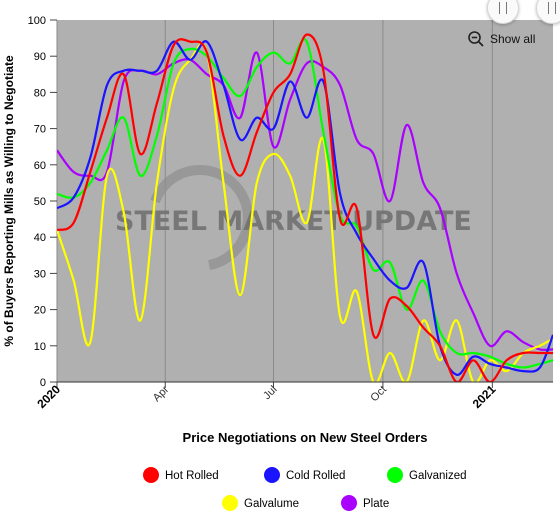 This screenshot has height=512, width=560. I want to click on x-tick-label: Oct, so click(378, 394).